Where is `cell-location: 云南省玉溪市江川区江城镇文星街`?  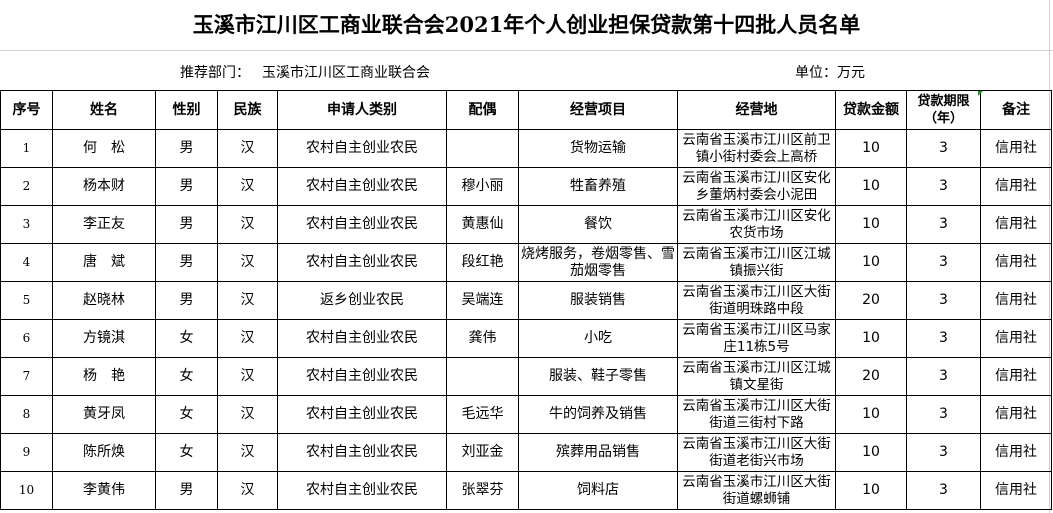 cell-location: 云南省玉溪市江川区江城镇文星街 is located at coordinates (756, 376).